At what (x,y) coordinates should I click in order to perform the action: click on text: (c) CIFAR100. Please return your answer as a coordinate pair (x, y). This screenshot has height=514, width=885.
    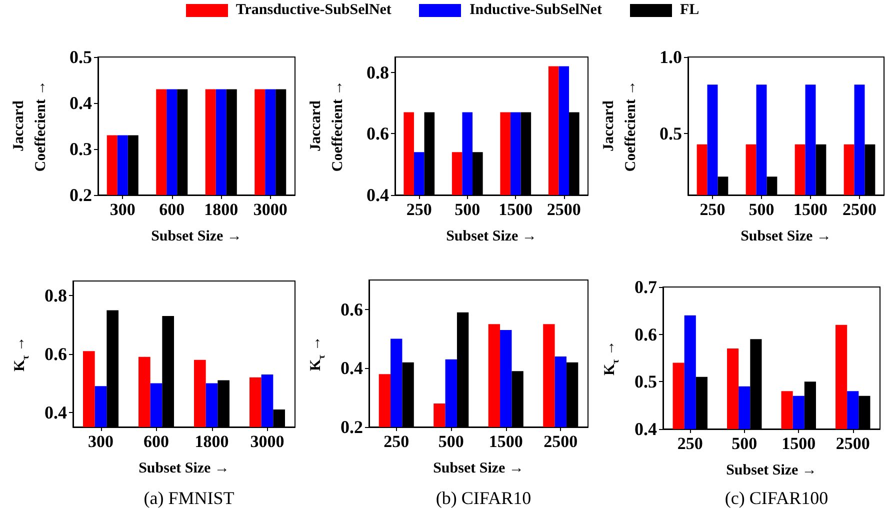
    Looking at the image, I should click on (776, 498).